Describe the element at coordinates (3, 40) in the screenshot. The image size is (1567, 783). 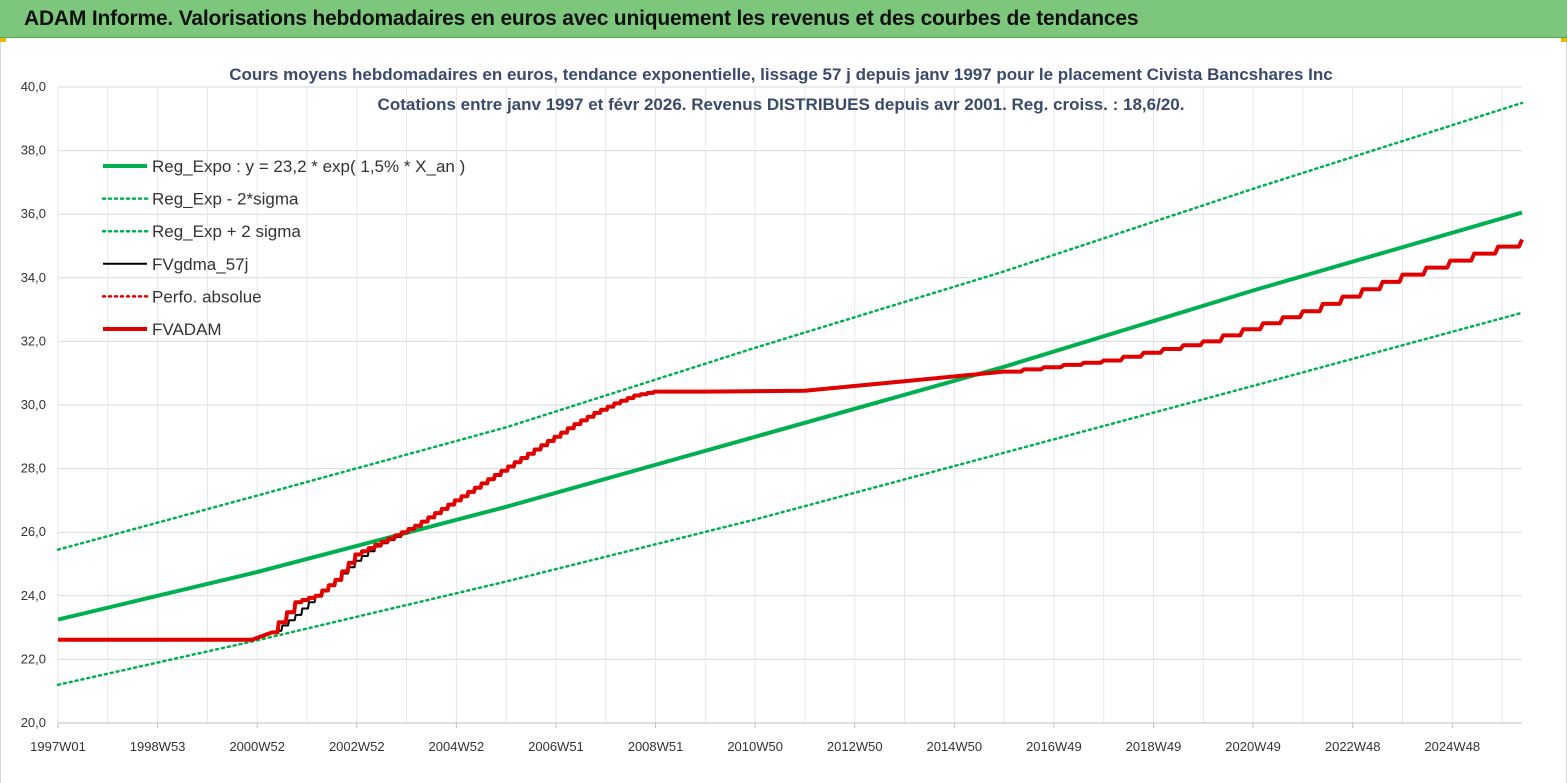
I see `corner-marker-left` at that location.